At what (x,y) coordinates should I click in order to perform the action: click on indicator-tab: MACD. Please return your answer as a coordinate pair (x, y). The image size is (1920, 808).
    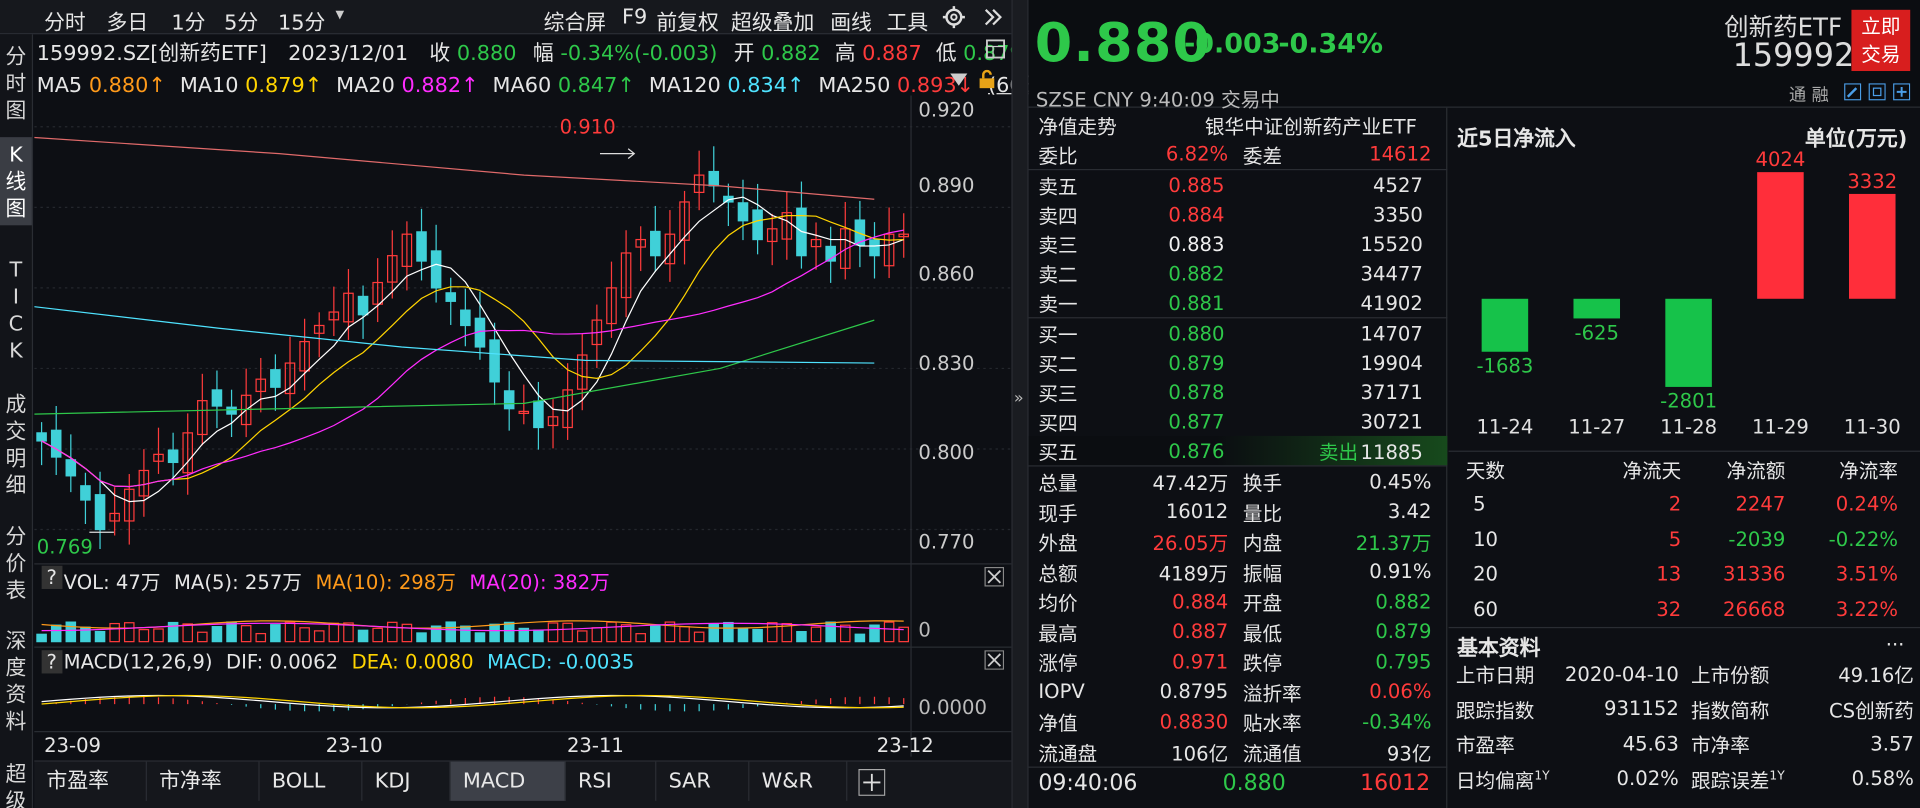
    Looking at the image, I should click on (508, 781).